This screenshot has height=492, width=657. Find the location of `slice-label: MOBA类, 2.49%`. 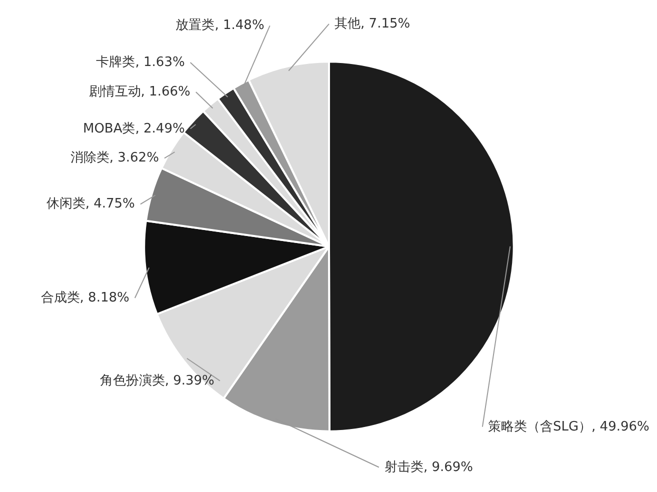

slice-label: MOBA类, 2.49% is located at coordinates (133, 128).